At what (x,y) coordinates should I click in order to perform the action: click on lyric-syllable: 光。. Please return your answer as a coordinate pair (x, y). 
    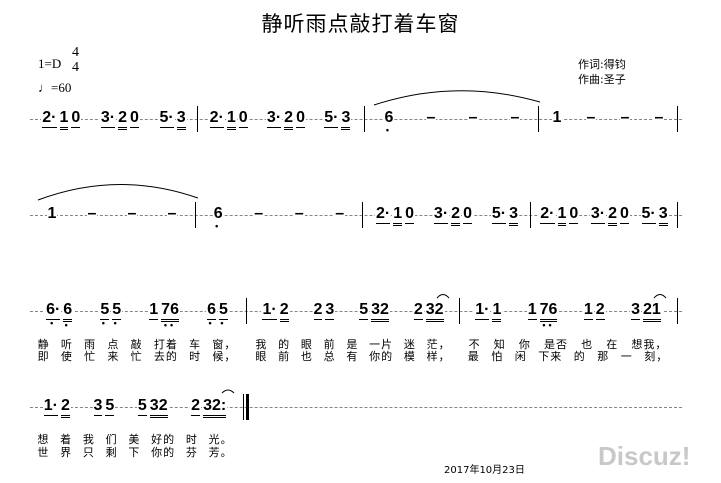
    Looking at the image, I should click on (220, 439).